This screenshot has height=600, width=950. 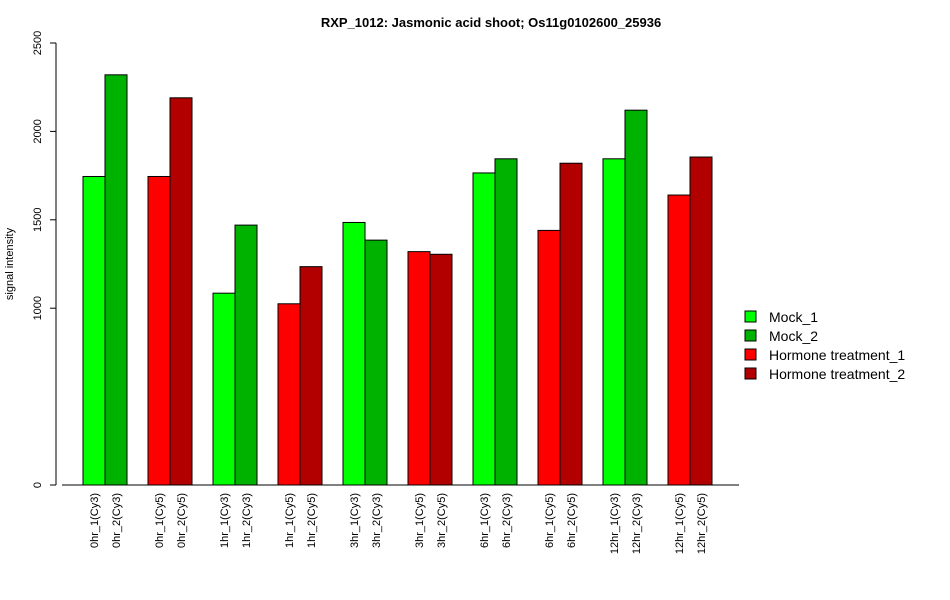 I want to click on x-tick-label: 12hr_2(Cy3), so click(x=637, y=523).